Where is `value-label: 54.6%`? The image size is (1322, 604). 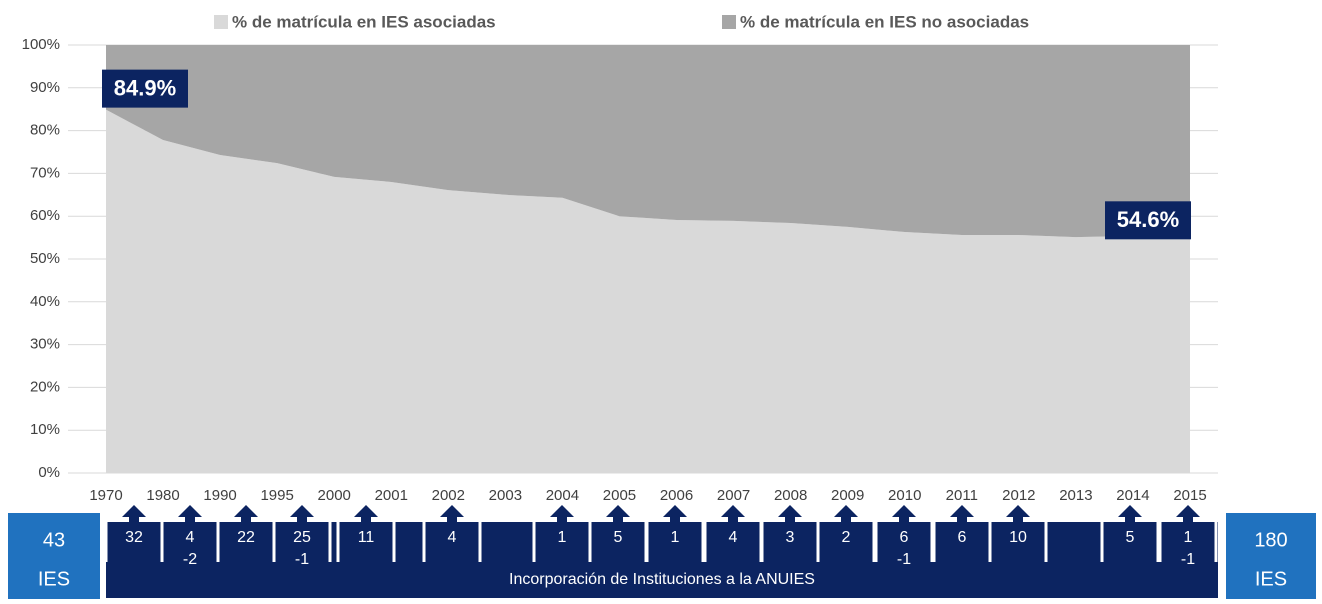
value-label: 54.6% is located at coordinates (1148, 219).